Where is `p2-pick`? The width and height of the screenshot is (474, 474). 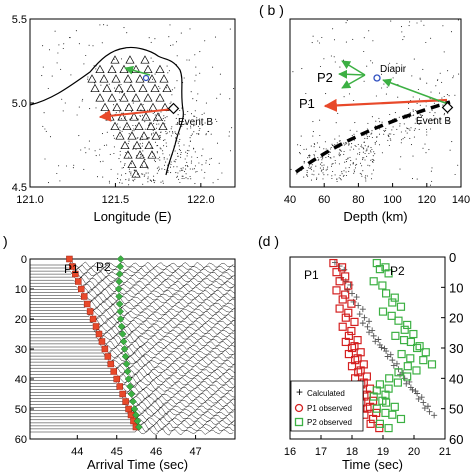 p2-pick is located at coordinates (137, 421).